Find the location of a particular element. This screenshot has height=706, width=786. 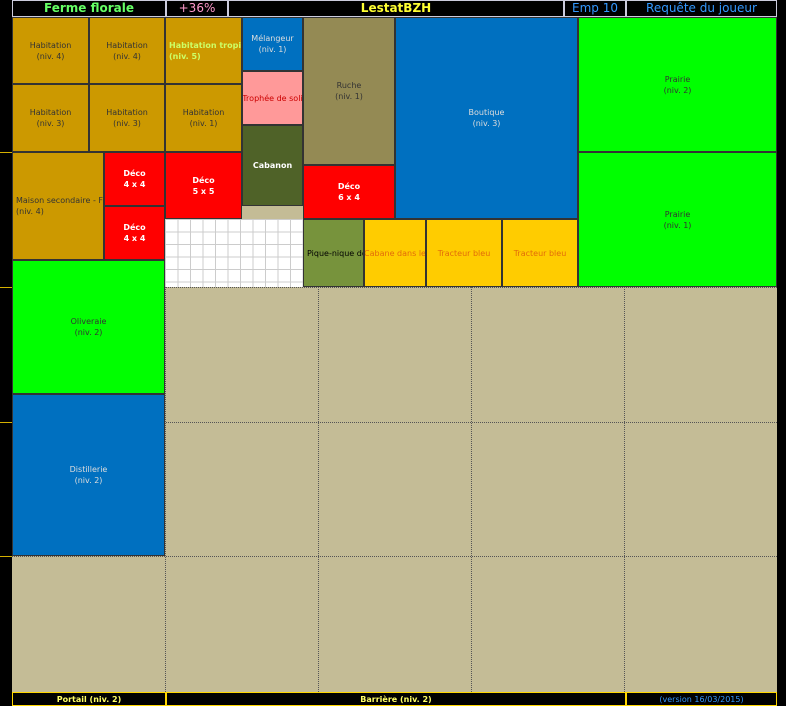

building: Déco 5 x 5 is located at coordinates (203, 185).